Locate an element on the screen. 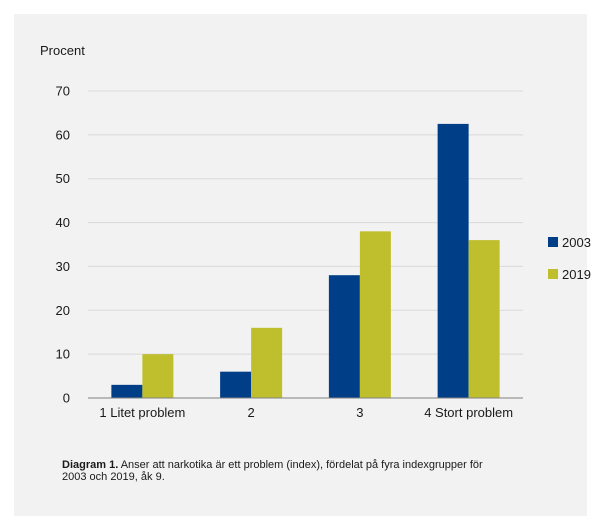 This screenshot has height=530, width=601. legend-swatch-2019 is located at coordinates (553, 274).